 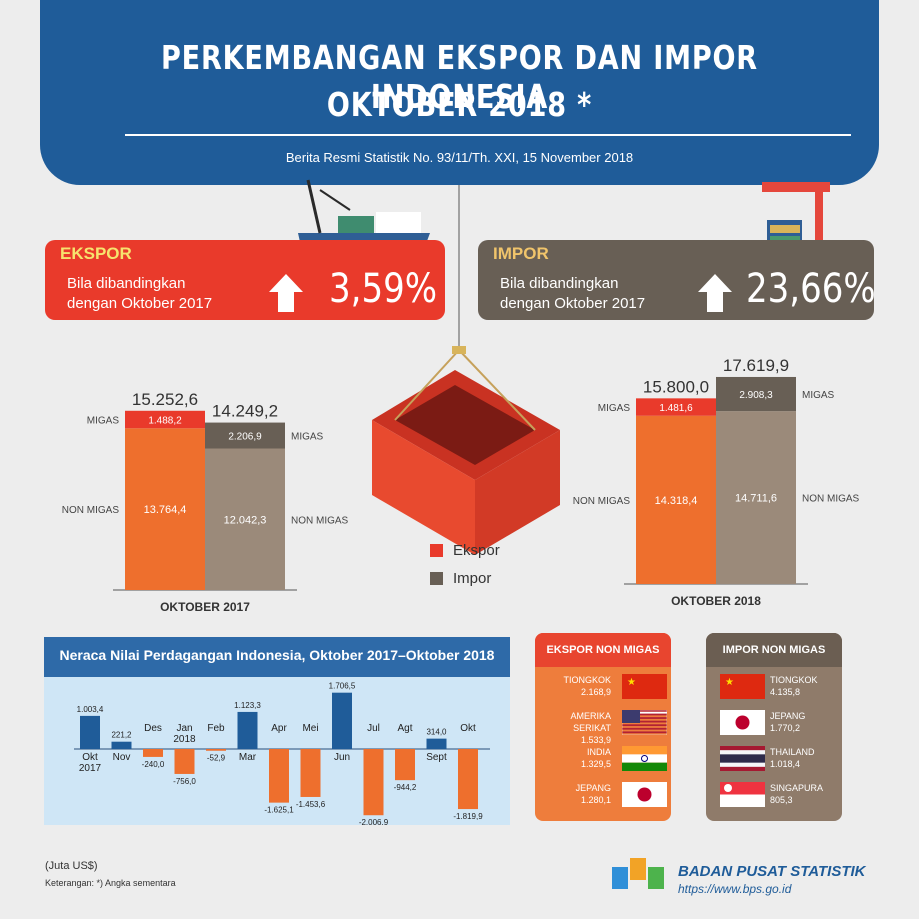 I want to click on neraca-value-label: -240,0, so click(x=153, y=764).